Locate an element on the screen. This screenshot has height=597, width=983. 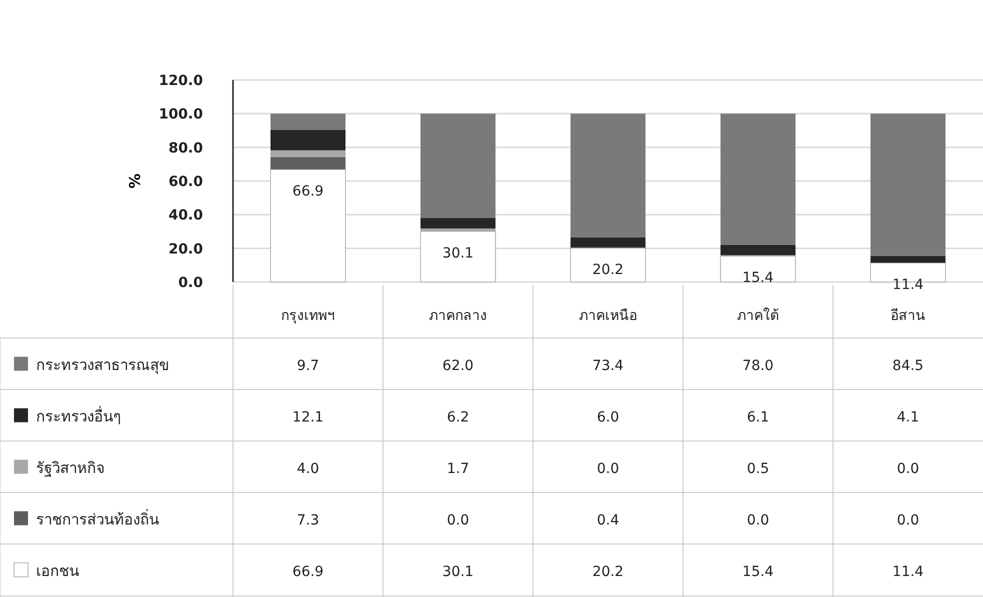
y-tick-label: 0.0 is located at coordinates (191, 283).